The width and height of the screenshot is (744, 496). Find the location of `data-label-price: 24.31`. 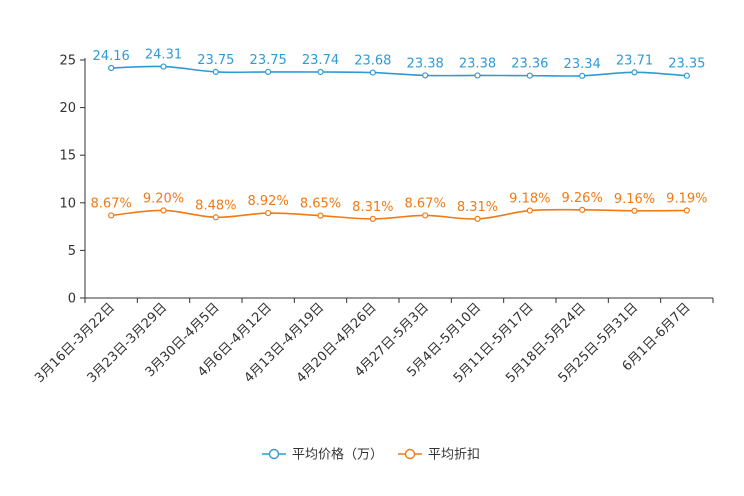

data-label-price: 24.31 is located at coordinates (163, 55).